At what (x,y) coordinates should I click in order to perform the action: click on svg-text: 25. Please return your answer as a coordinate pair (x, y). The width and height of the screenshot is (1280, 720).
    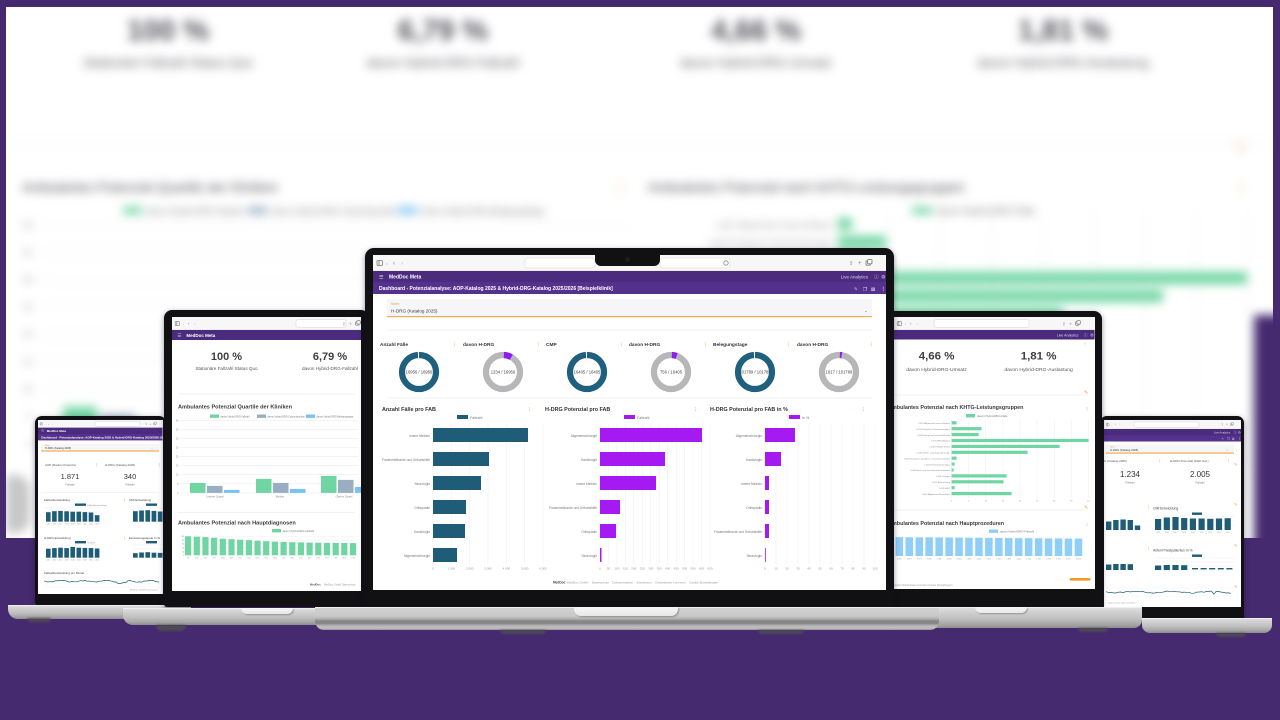
    Looking at the image, I should click on (177, 447).